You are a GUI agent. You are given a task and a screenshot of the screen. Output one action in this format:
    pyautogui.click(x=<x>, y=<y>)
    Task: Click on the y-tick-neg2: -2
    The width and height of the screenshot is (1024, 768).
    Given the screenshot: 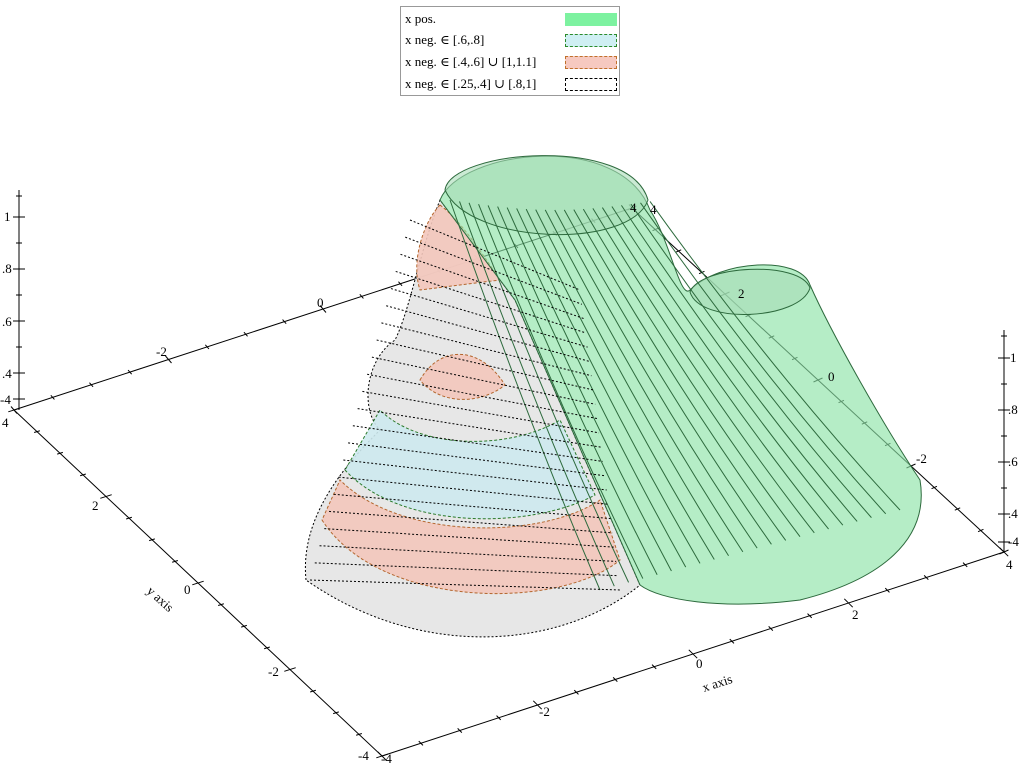 What is the action you would take?
    pyautogui.click(x=273, y=671)
    